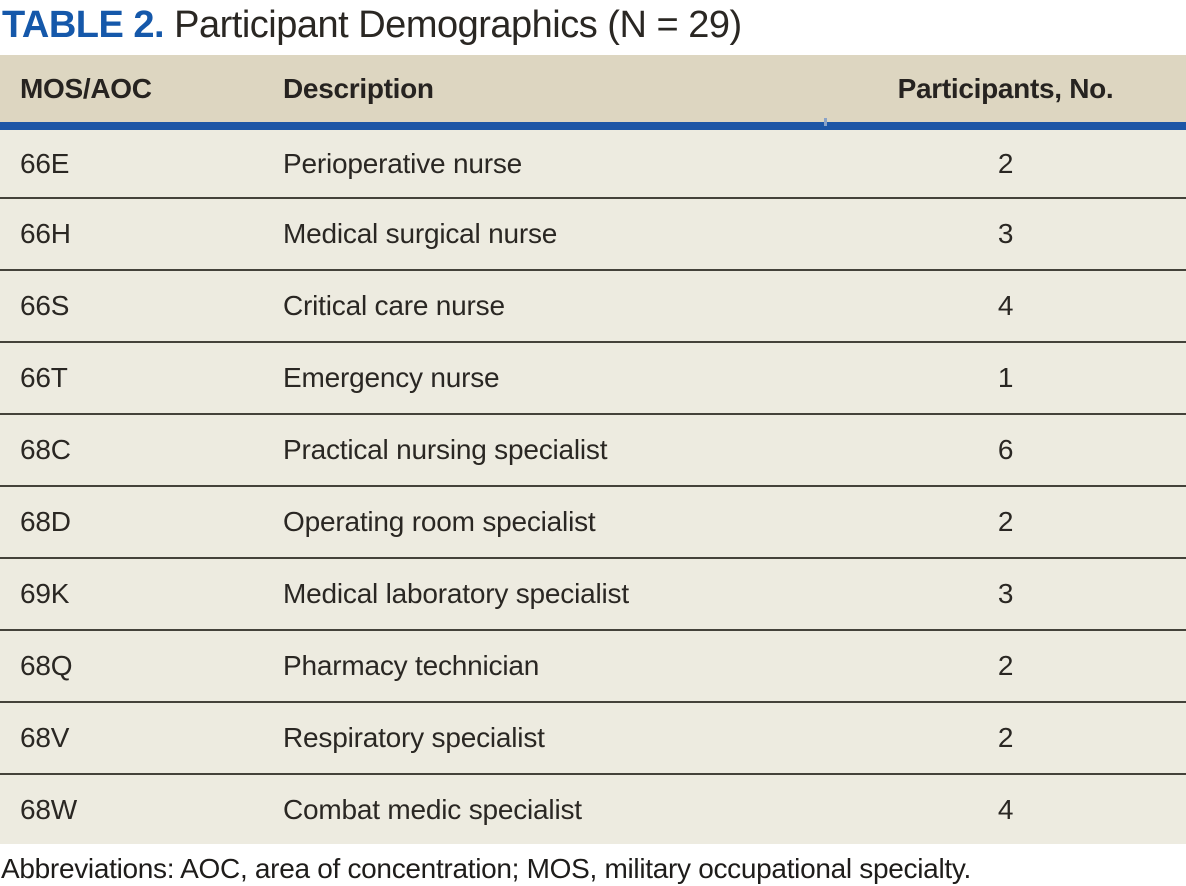 Image resolution: width=1186 pixels, height=886 pixels. Describe the element at coordinates (141, 594) in the screenshot. I see `mos-aoc-cell: 69K` at that location.